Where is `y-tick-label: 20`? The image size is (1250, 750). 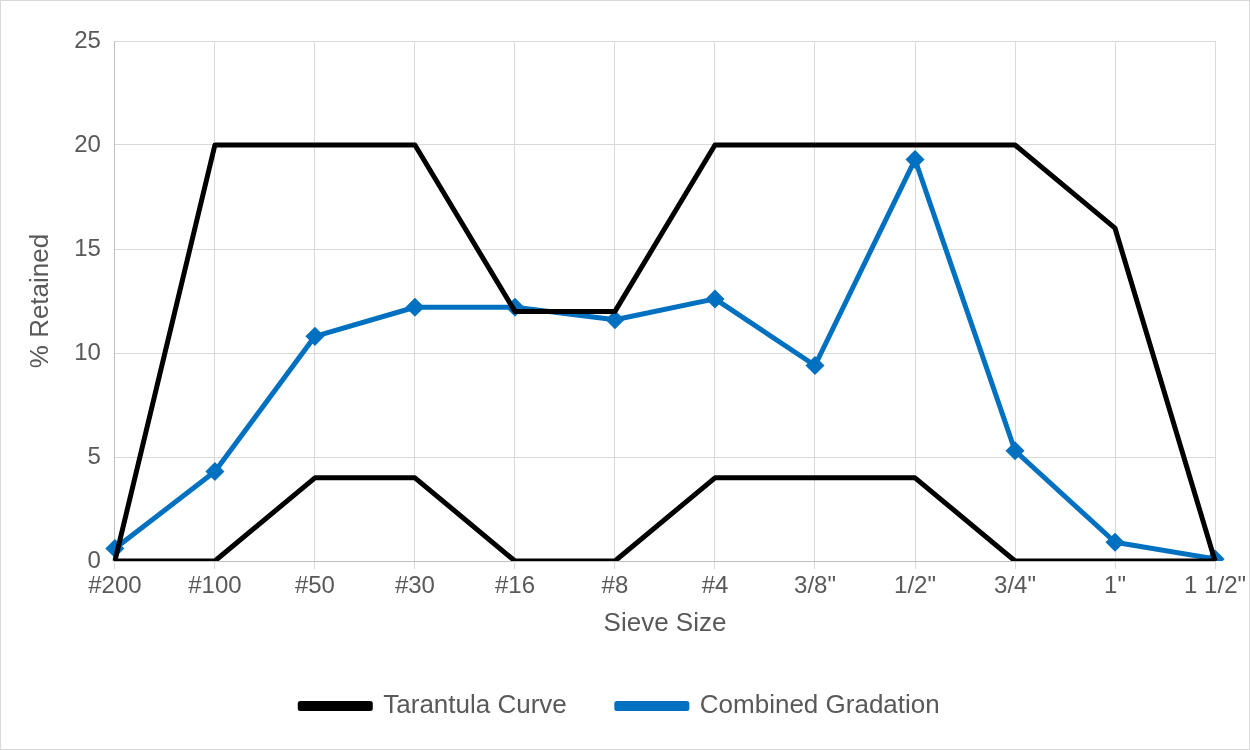
y-tick-label: 20 is located at coordinates (87, 143).